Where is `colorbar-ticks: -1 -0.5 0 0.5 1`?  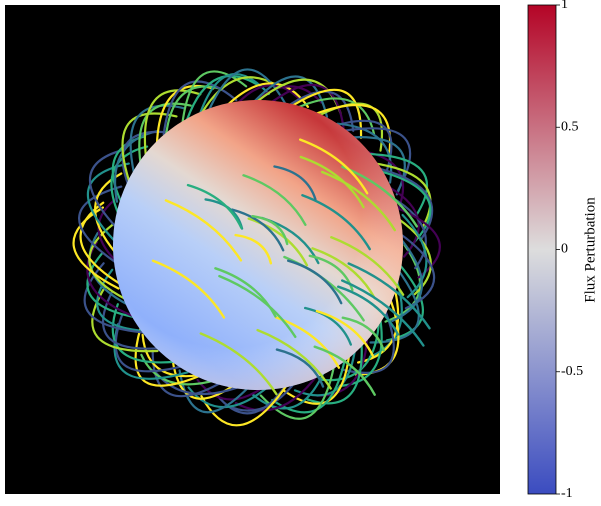
colorbar-ticks: -1 -0.5 0 0.5 1 is located at coordinates (569, 250).